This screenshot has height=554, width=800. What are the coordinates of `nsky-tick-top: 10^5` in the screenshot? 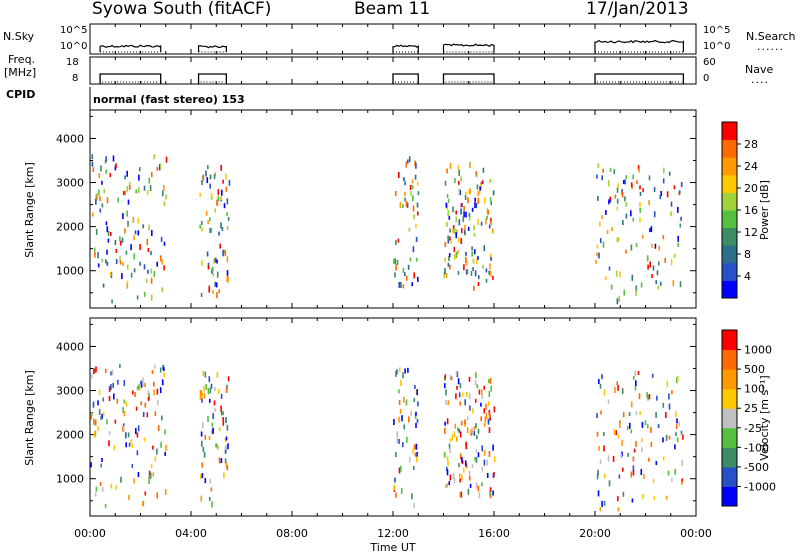 It's located at (73, 30).